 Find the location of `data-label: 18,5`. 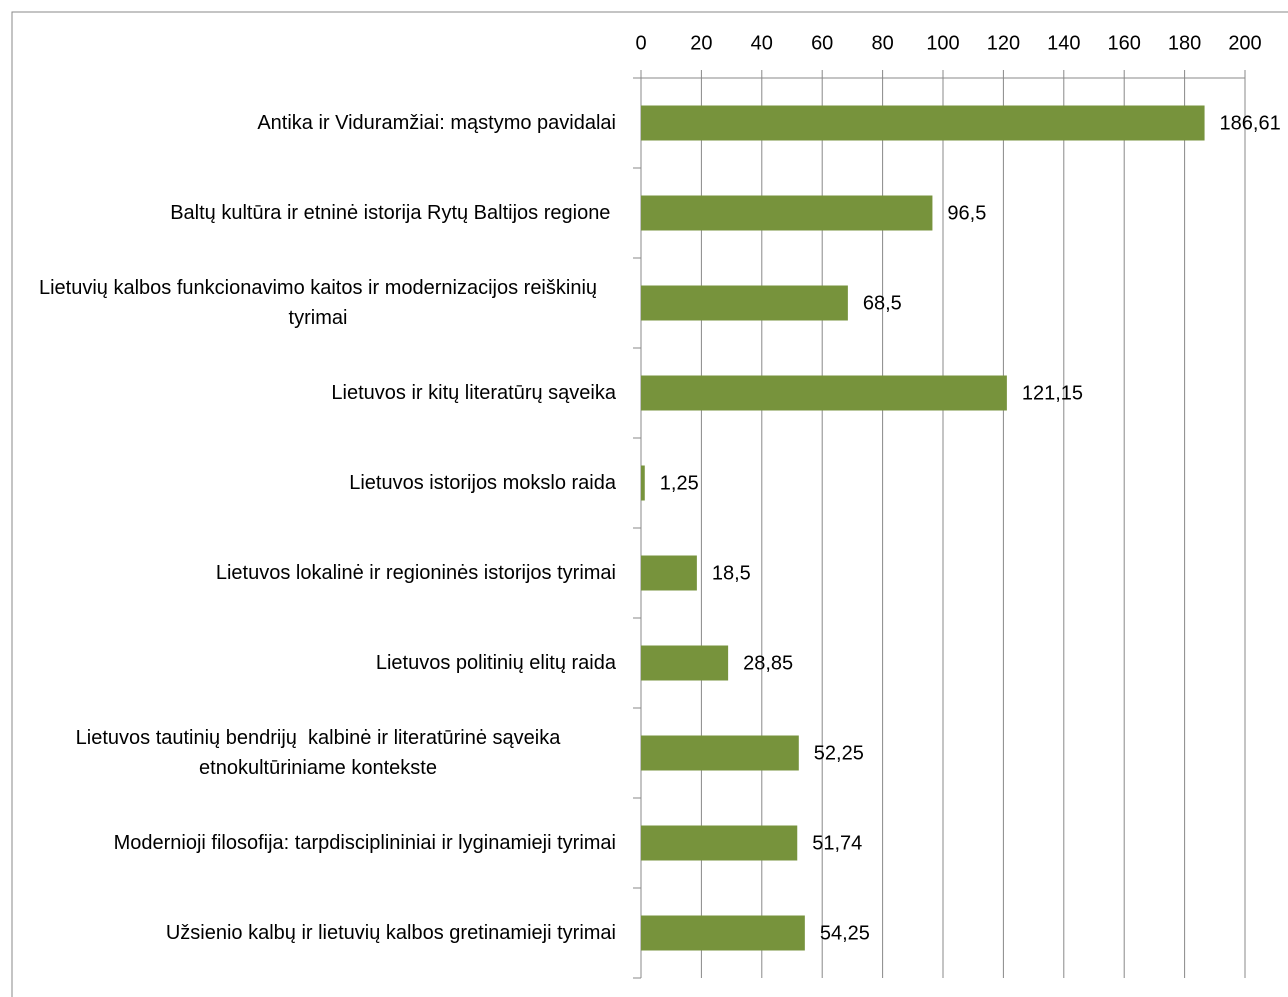

data-label: 18,5 is located at coordinates (731, 573).